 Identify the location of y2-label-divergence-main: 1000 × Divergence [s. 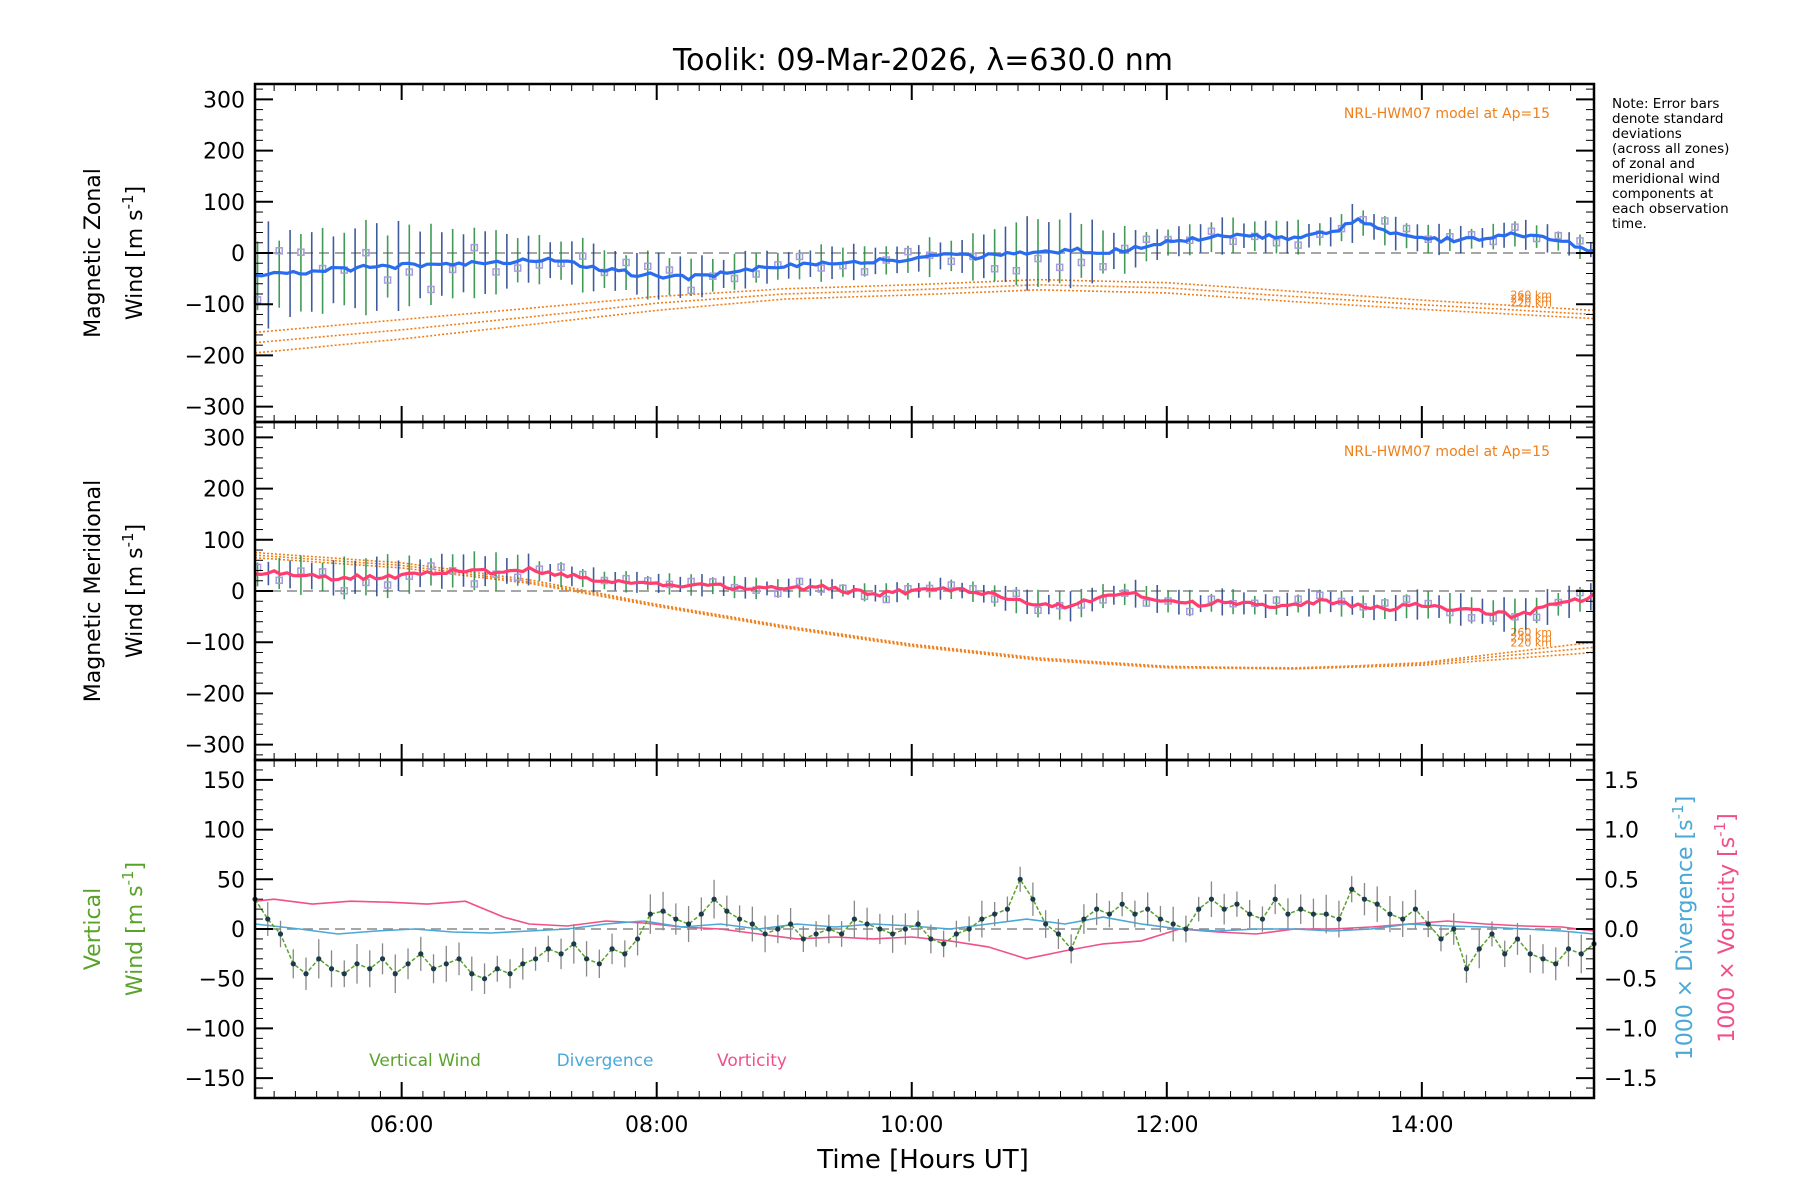
(1685, 939).